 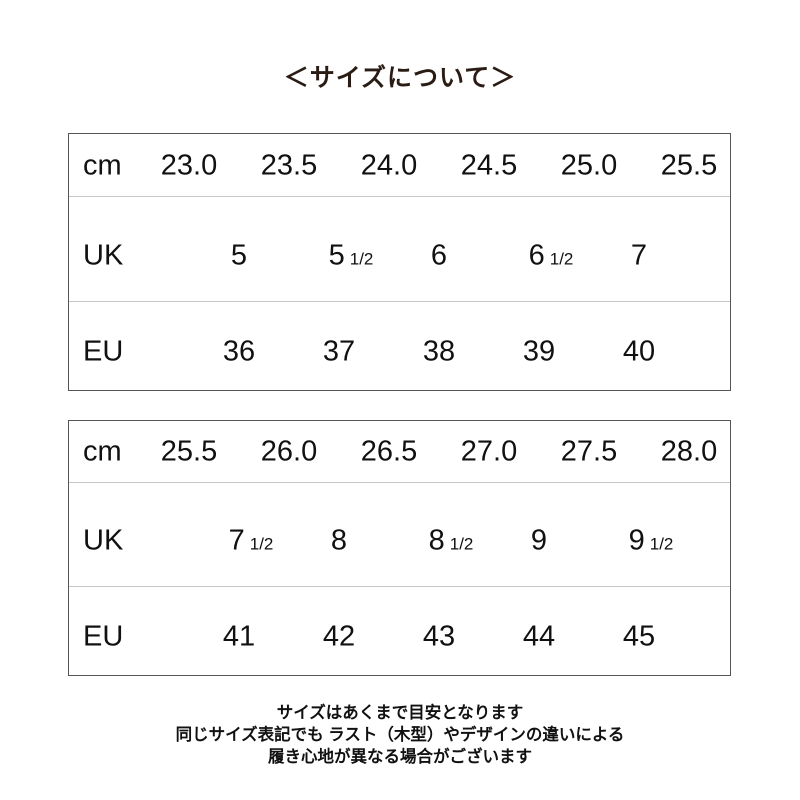 I want to click on uk-value: 7 1/2, so click(x=251, y=541).